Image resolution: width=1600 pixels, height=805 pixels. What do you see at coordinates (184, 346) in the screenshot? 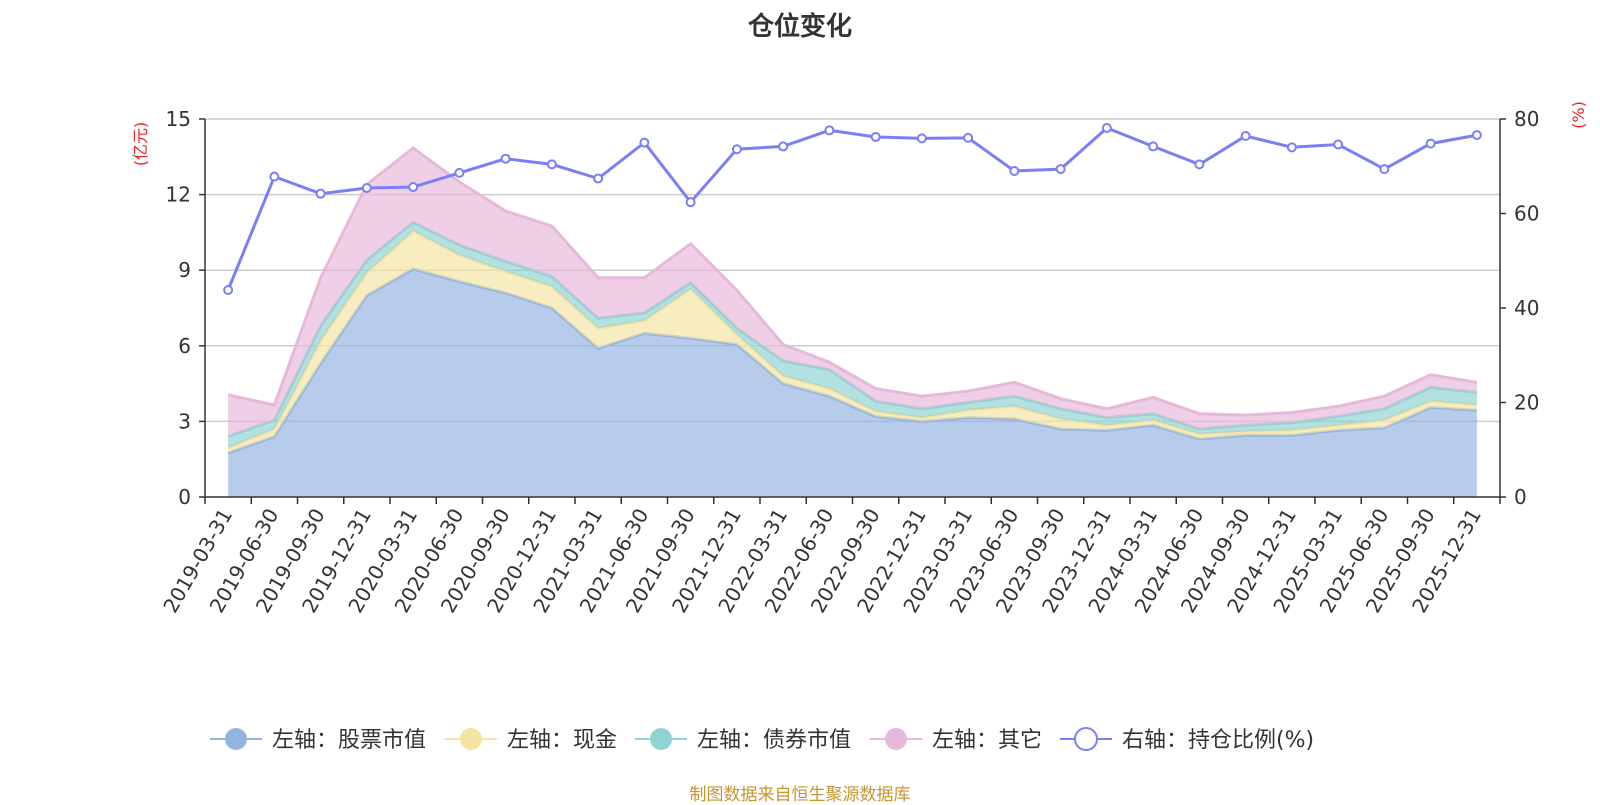
I see `left-tick-label: 6` at bounding box center [184, 346].